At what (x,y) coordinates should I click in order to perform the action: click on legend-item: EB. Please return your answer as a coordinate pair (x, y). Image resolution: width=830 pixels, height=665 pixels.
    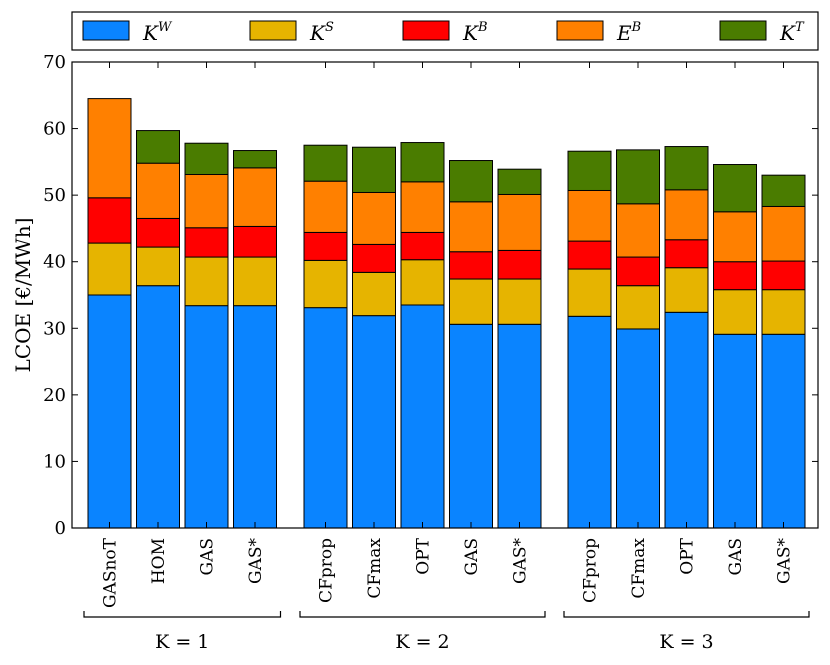
    Looking at the image, I should click on (598, 32).